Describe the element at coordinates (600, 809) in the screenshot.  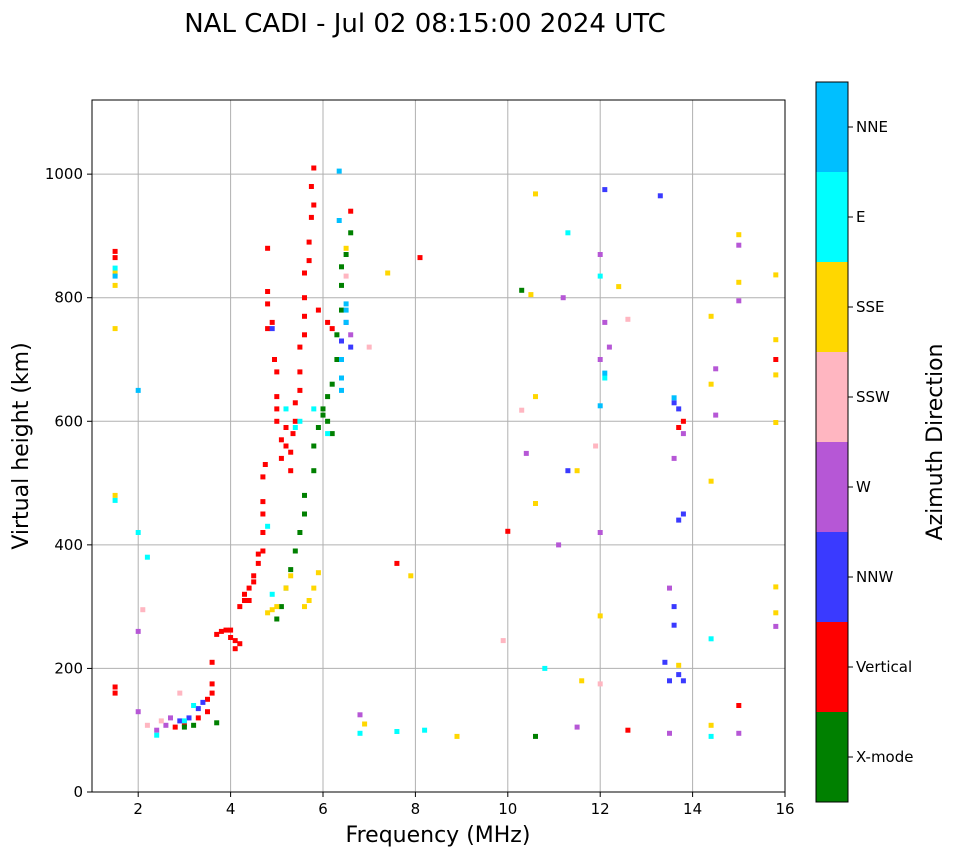
I see `x-tick-label: 12` at that location.